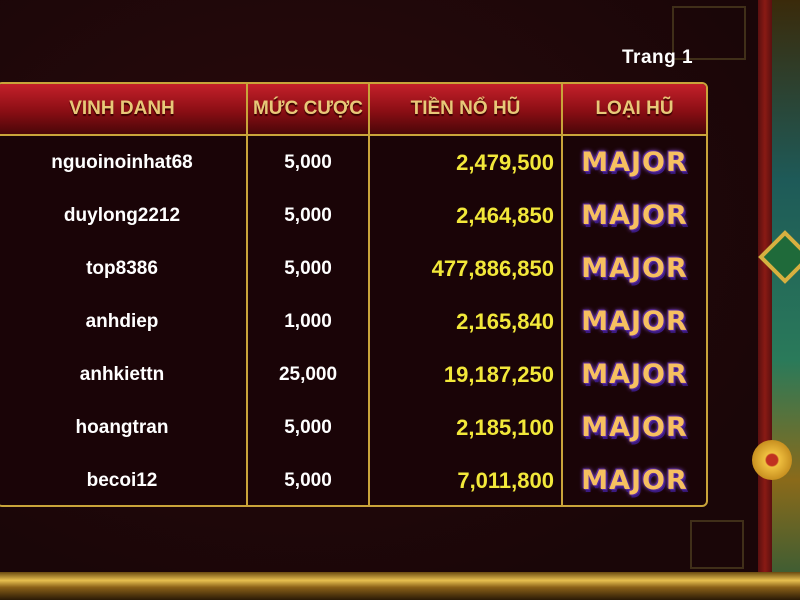  I want to click on table-row: anhdiep 1,000 2,165,840 MAJOR, so click(353, 321).